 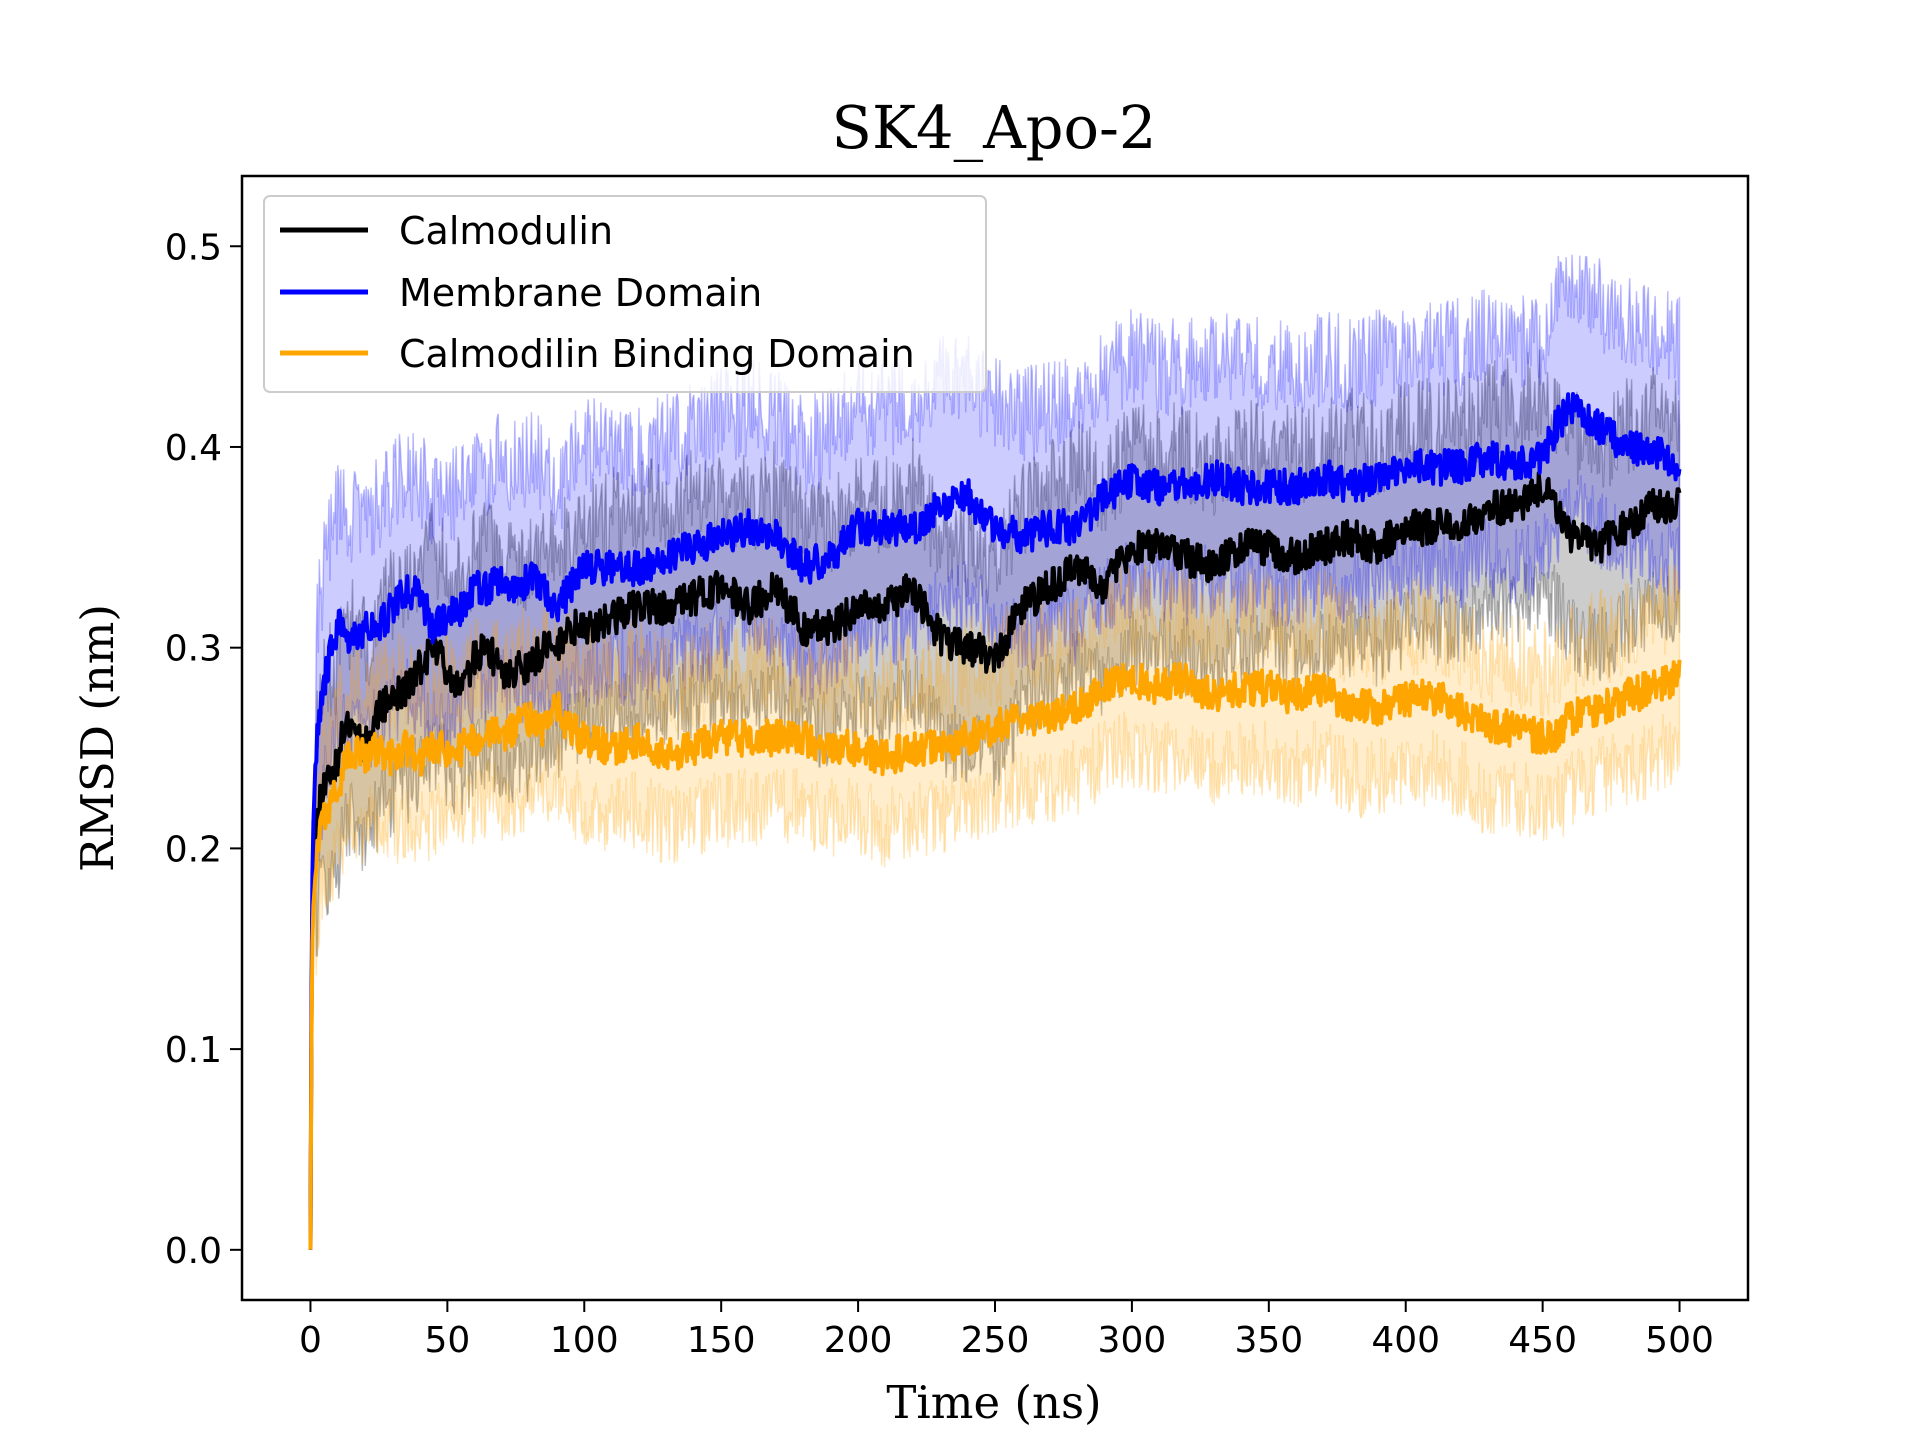 What do you see at coordinates (1132, 1340) in the screenshot?
I see `x-tick-label: 300` at bounding box center [1132, 1340].